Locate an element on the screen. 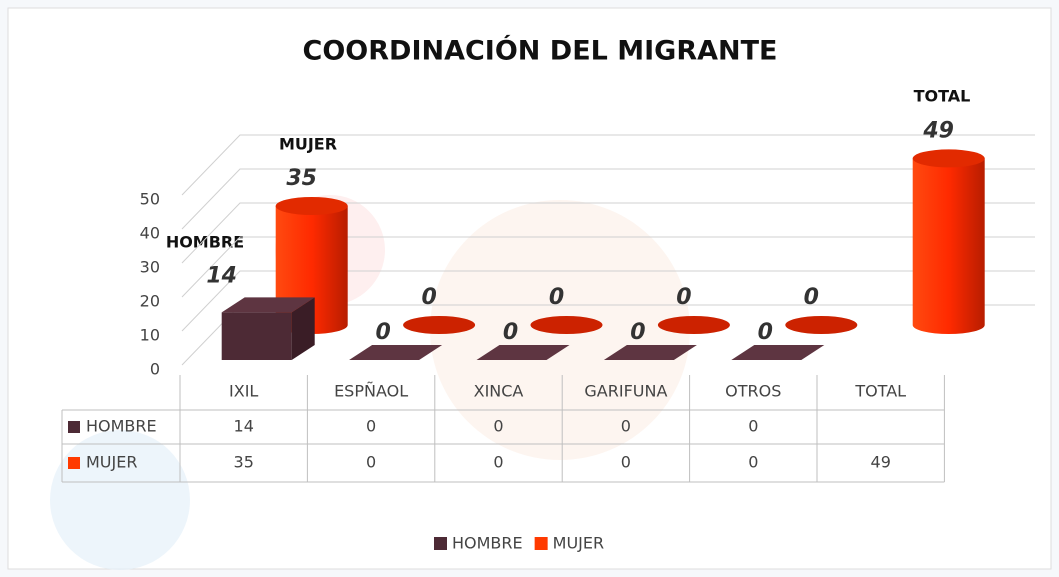 The width and height of the screenshot is (1059, 577). x-tick-label: OTROS is located at coordinates (753, 391).